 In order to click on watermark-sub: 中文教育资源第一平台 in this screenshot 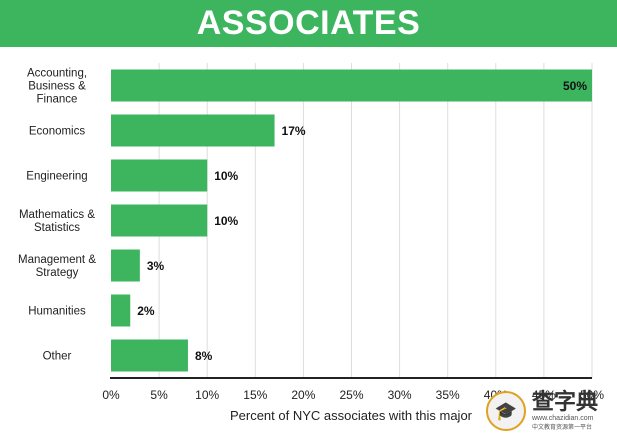, I will do `click(562, 428)`.